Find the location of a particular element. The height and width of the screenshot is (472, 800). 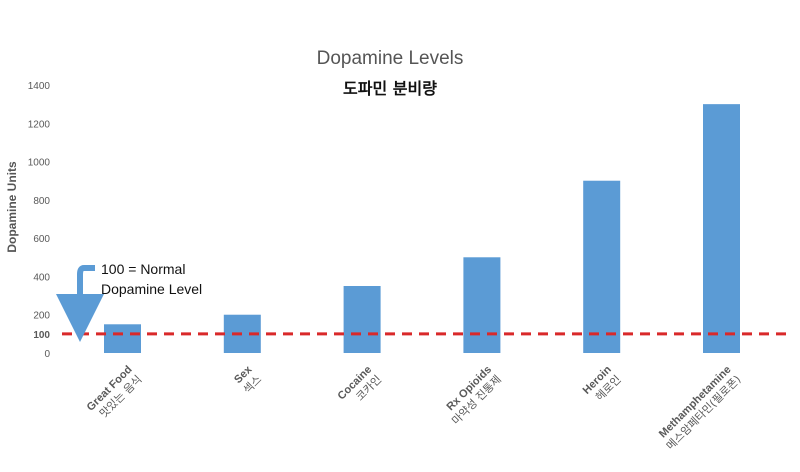

y-tick-label: 100 is located at coordinates (41, 335).